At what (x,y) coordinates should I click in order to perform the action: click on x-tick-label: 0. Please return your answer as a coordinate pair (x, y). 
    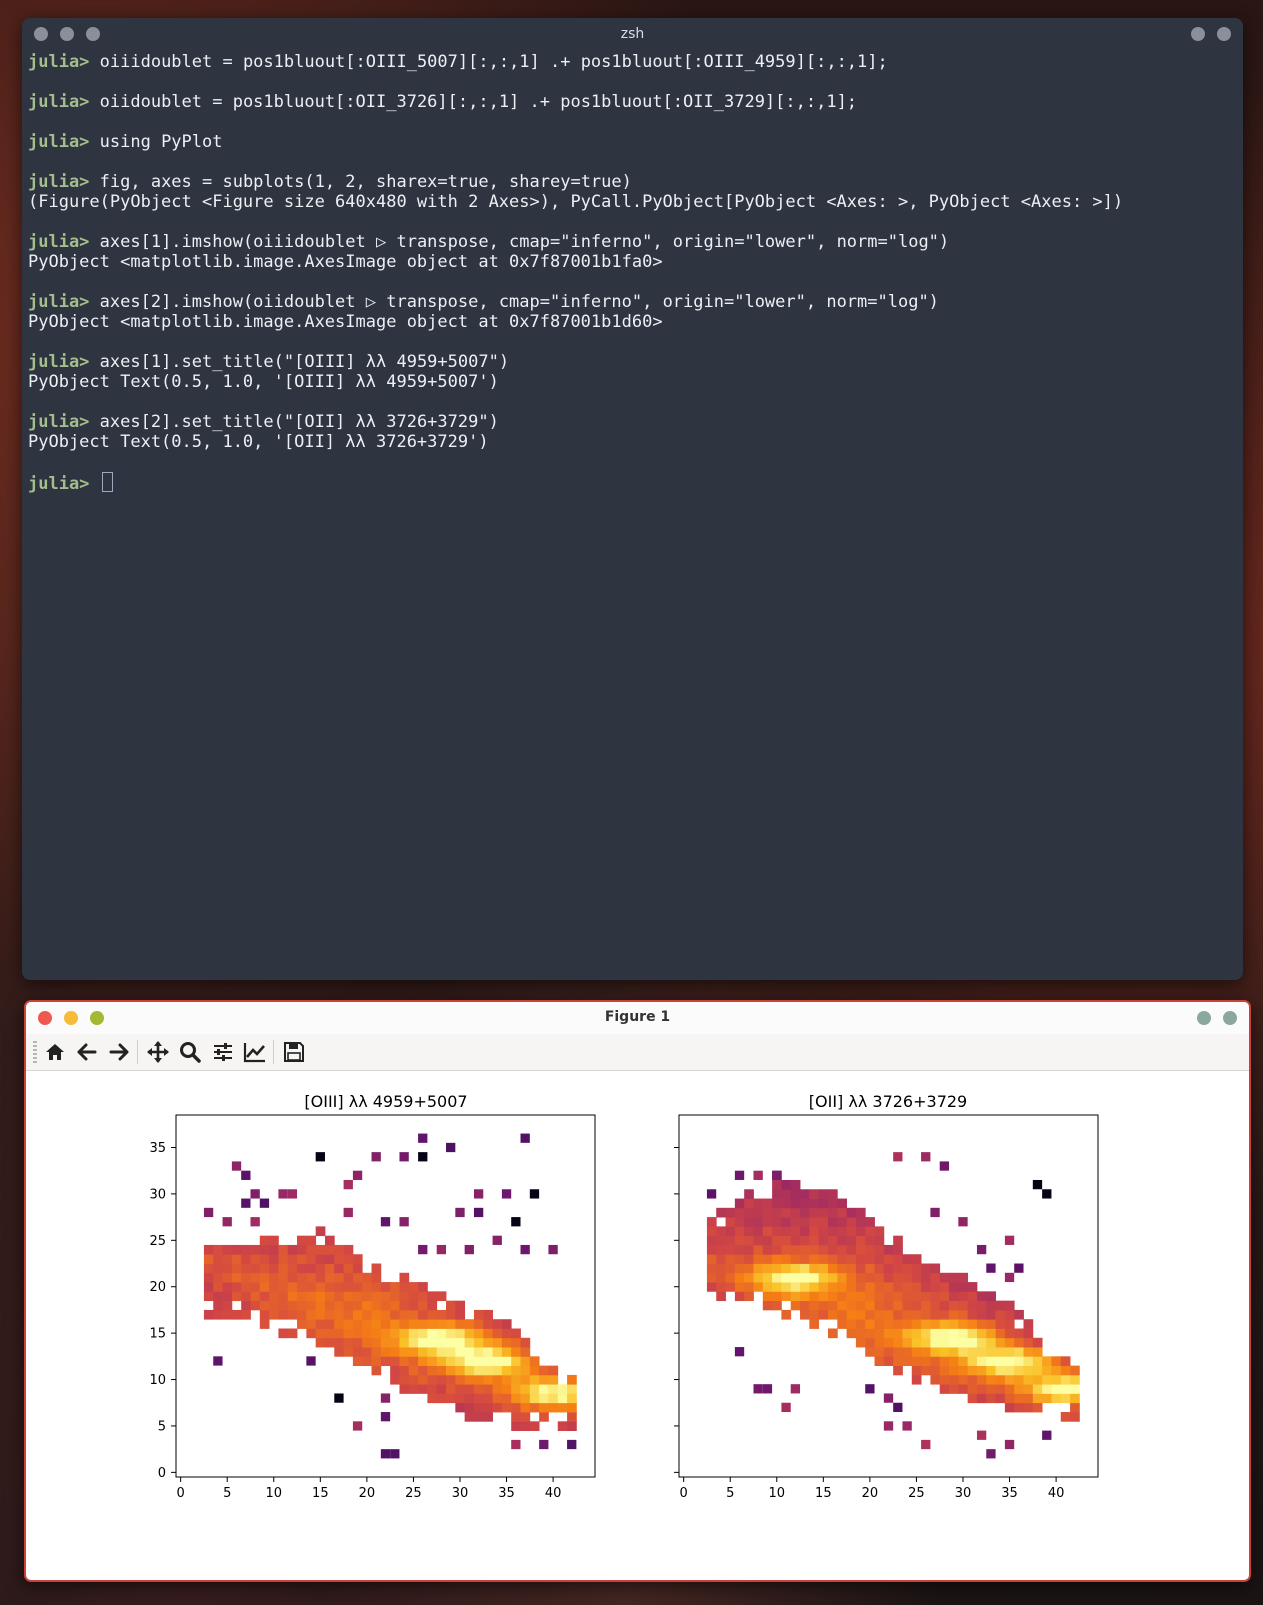
    Looking at the image, I should click on (684, 1493).